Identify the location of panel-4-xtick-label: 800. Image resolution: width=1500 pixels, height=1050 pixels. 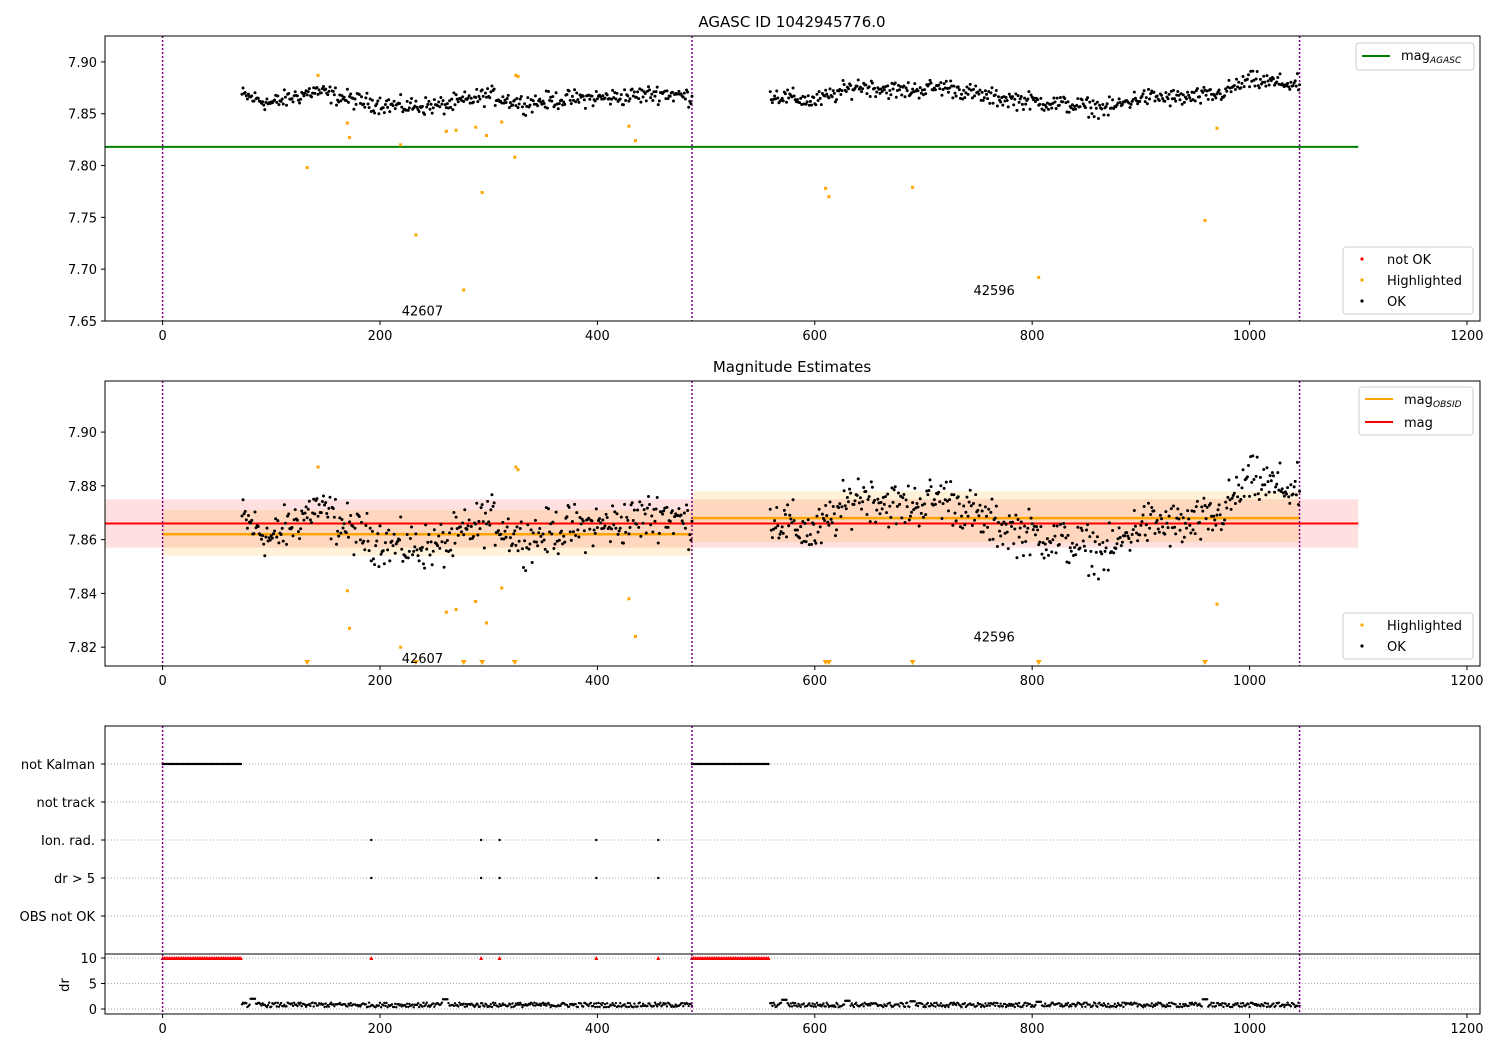
(1032, 1029).